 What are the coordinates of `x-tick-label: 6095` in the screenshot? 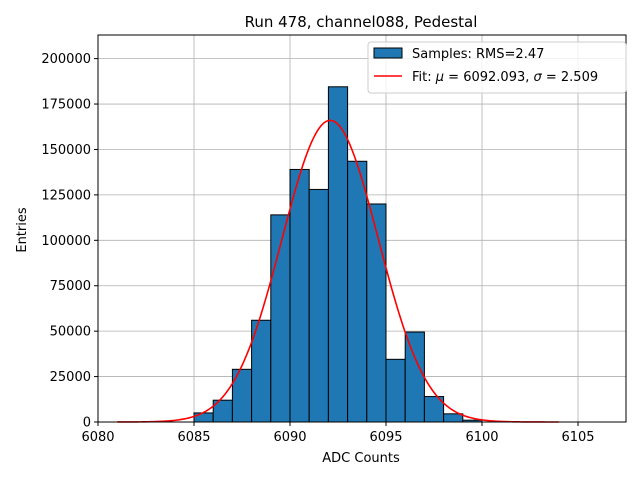 It's located at (385, 437).